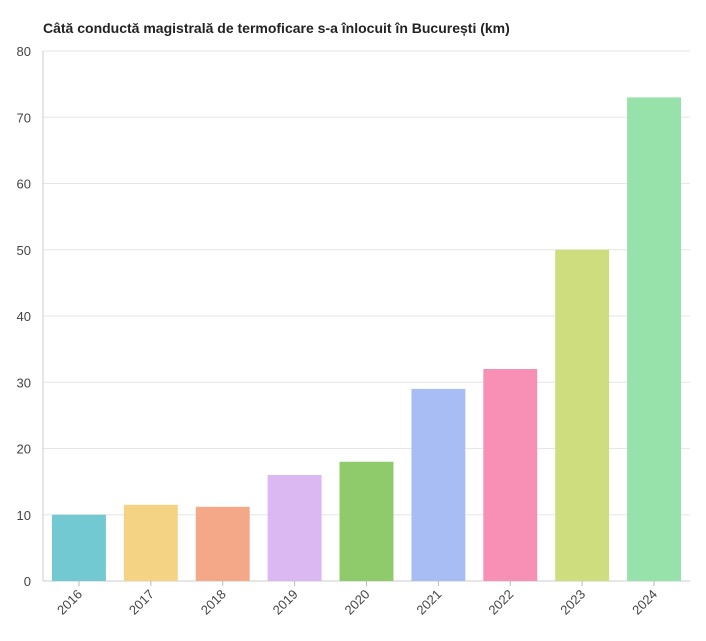 The width and height of the screenshot is (706, 641). What do you see at coordinates (213, 602) in the screenshot?
I see `x-tick-label: 2018` at bounding box center [213, 602].